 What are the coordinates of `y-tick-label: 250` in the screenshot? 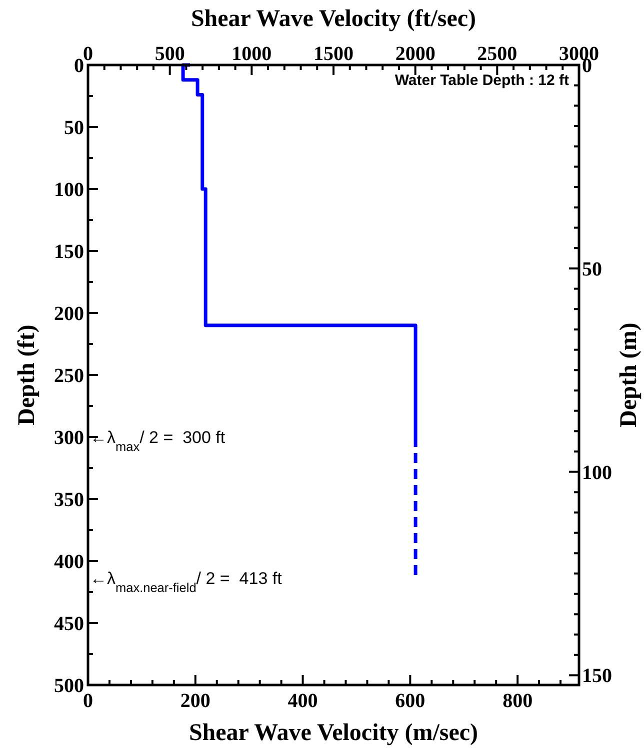 It's located at (69, 376).